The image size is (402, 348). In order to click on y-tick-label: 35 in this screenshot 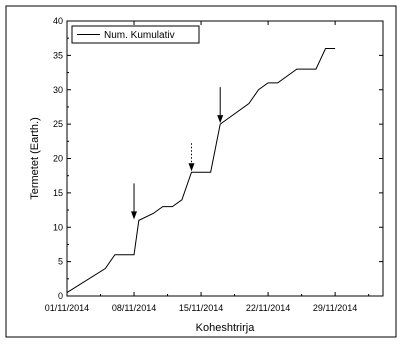, I will do `click(58, 55)`.